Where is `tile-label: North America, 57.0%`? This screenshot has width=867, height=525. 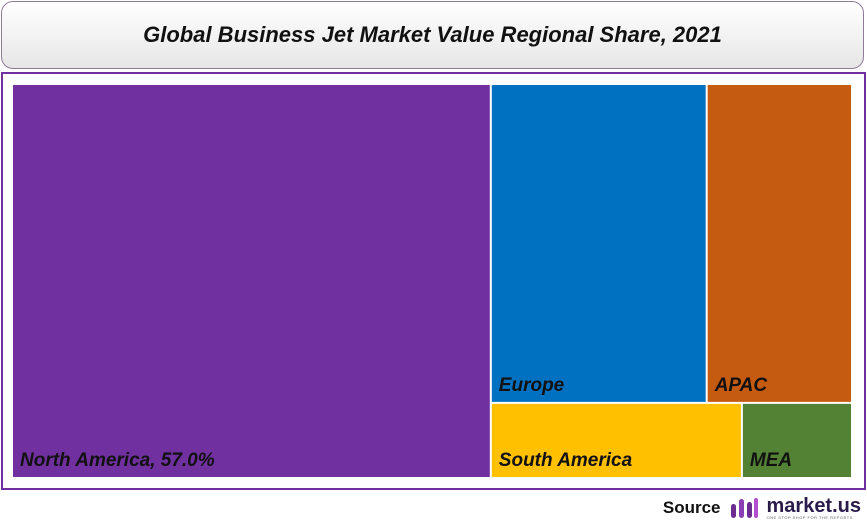
tile-label: North America, 57.0% is located at coordinates (117, 460).